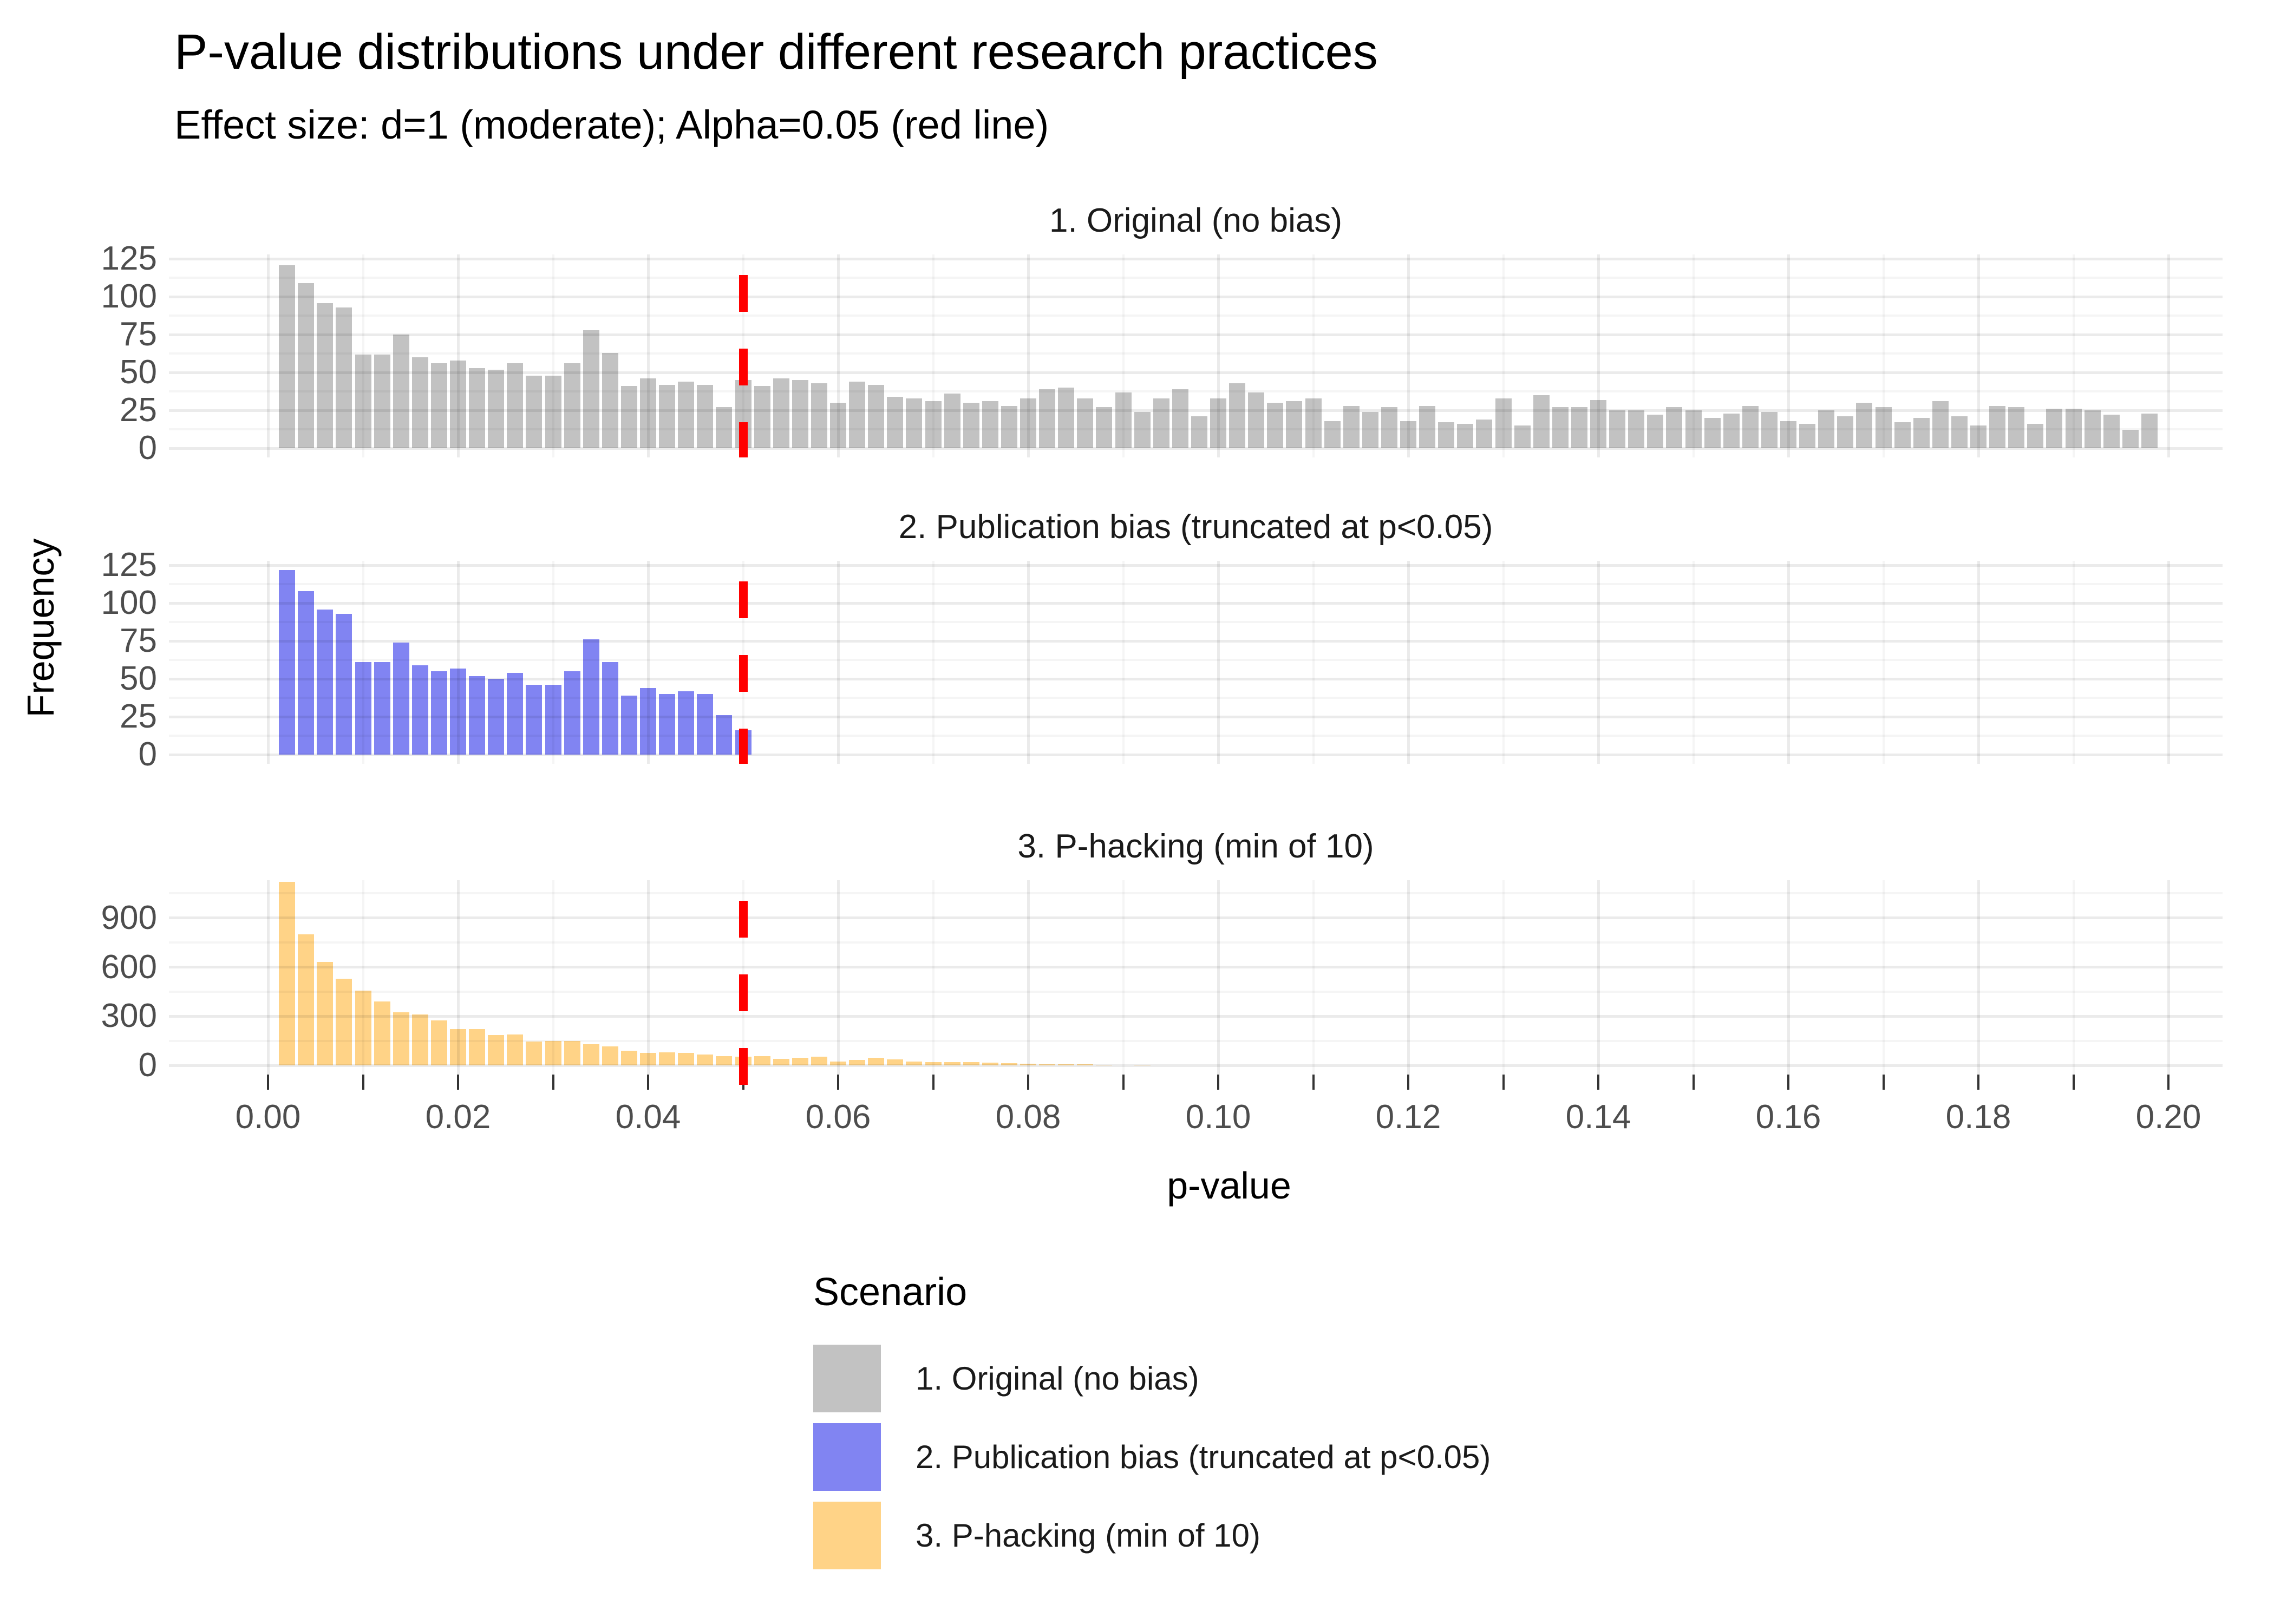 Image resolution: width=2274 pixels, height=1624 pixels. Describe the element at coordinates (1978, 1117) in the screenshot. I see `x-tick-label: 0.18` at that location.